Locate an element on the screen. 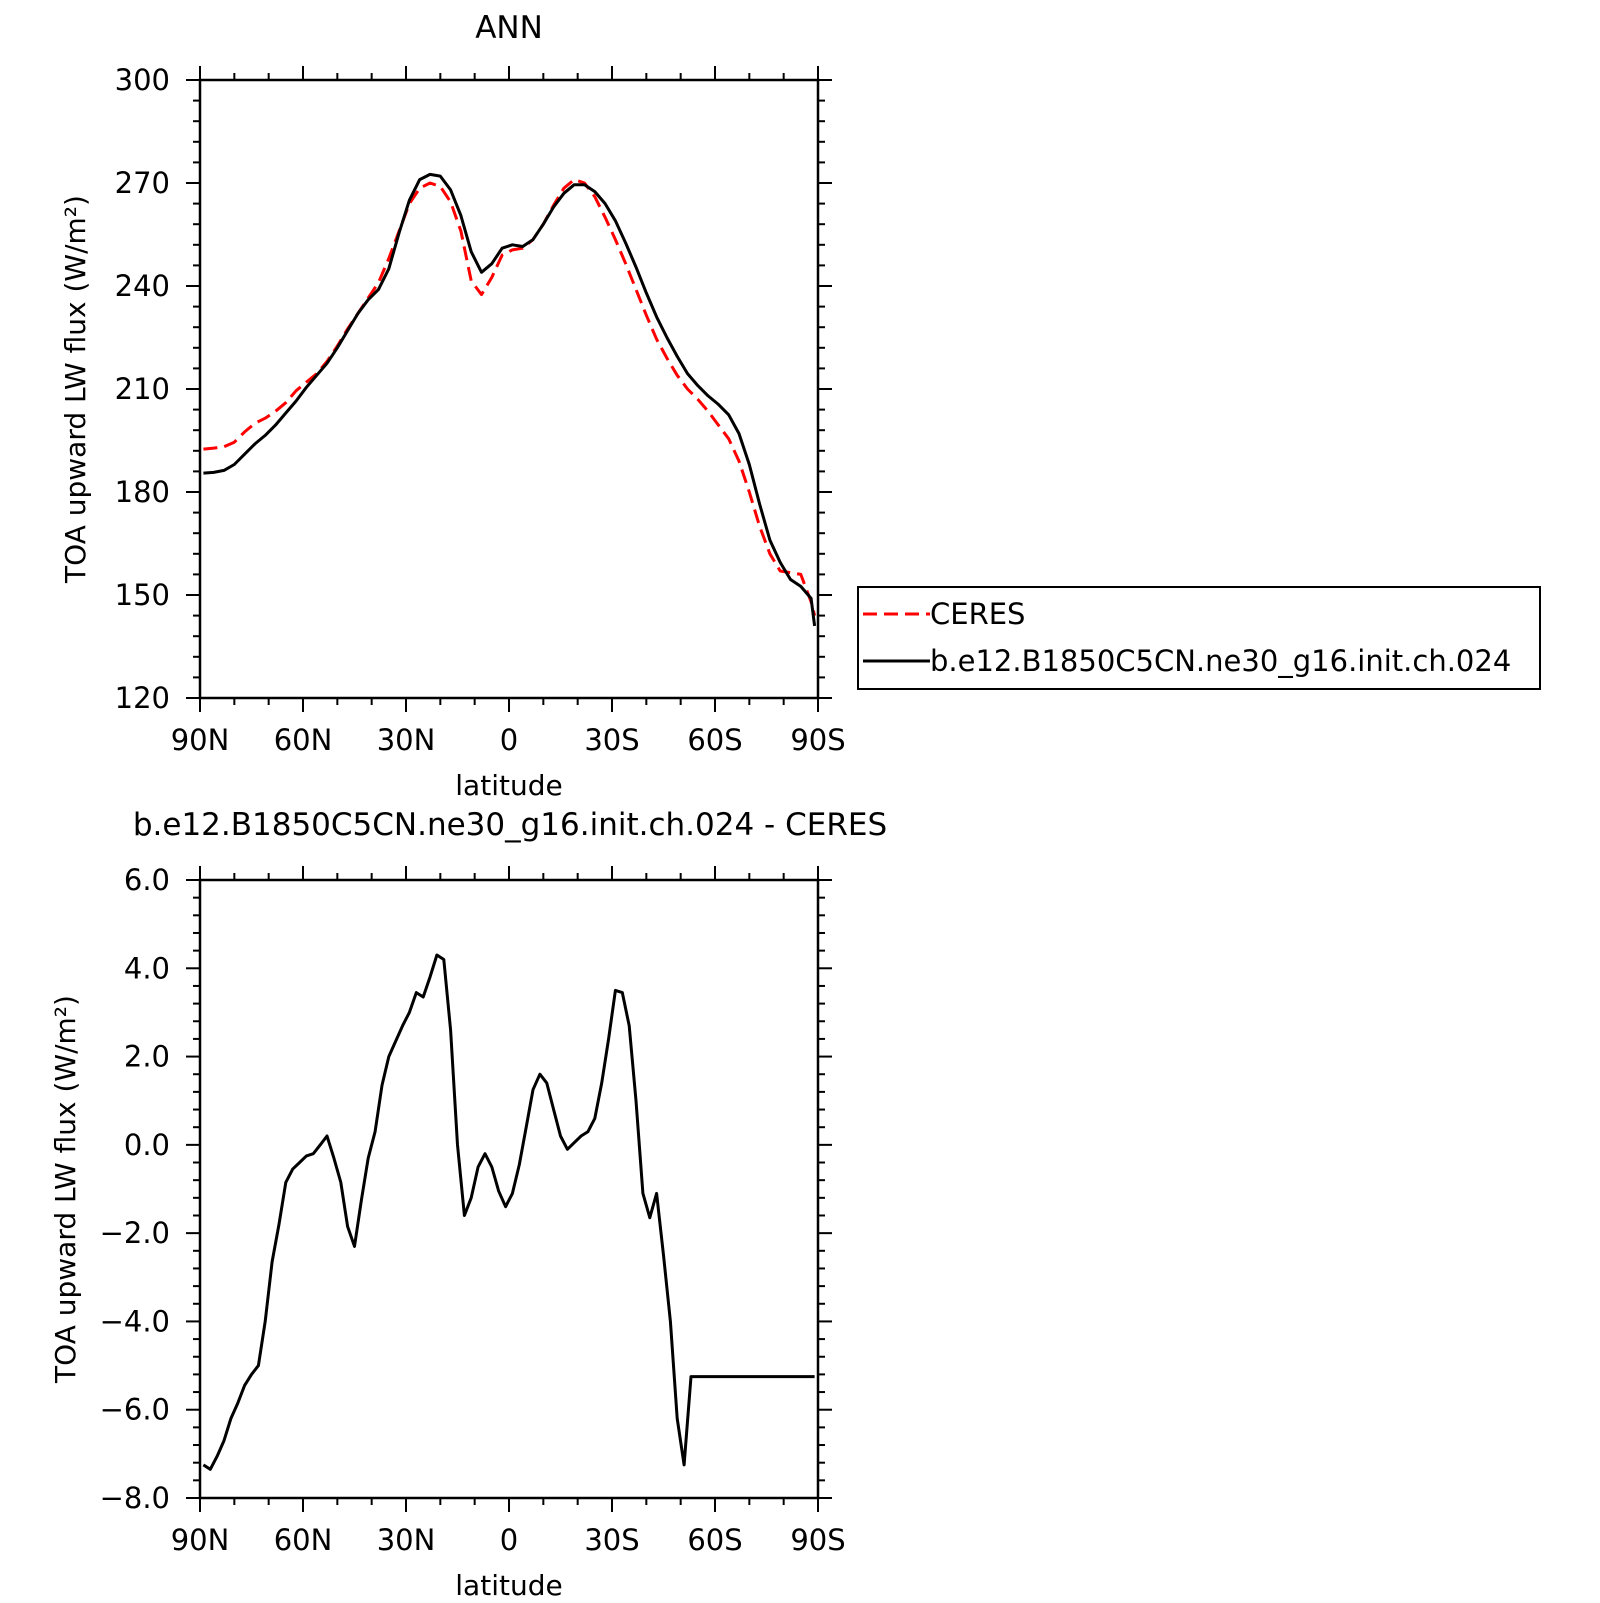 The image size is (1600, 1603). legend-label-1: CERES is located at coordinates (977, 614).